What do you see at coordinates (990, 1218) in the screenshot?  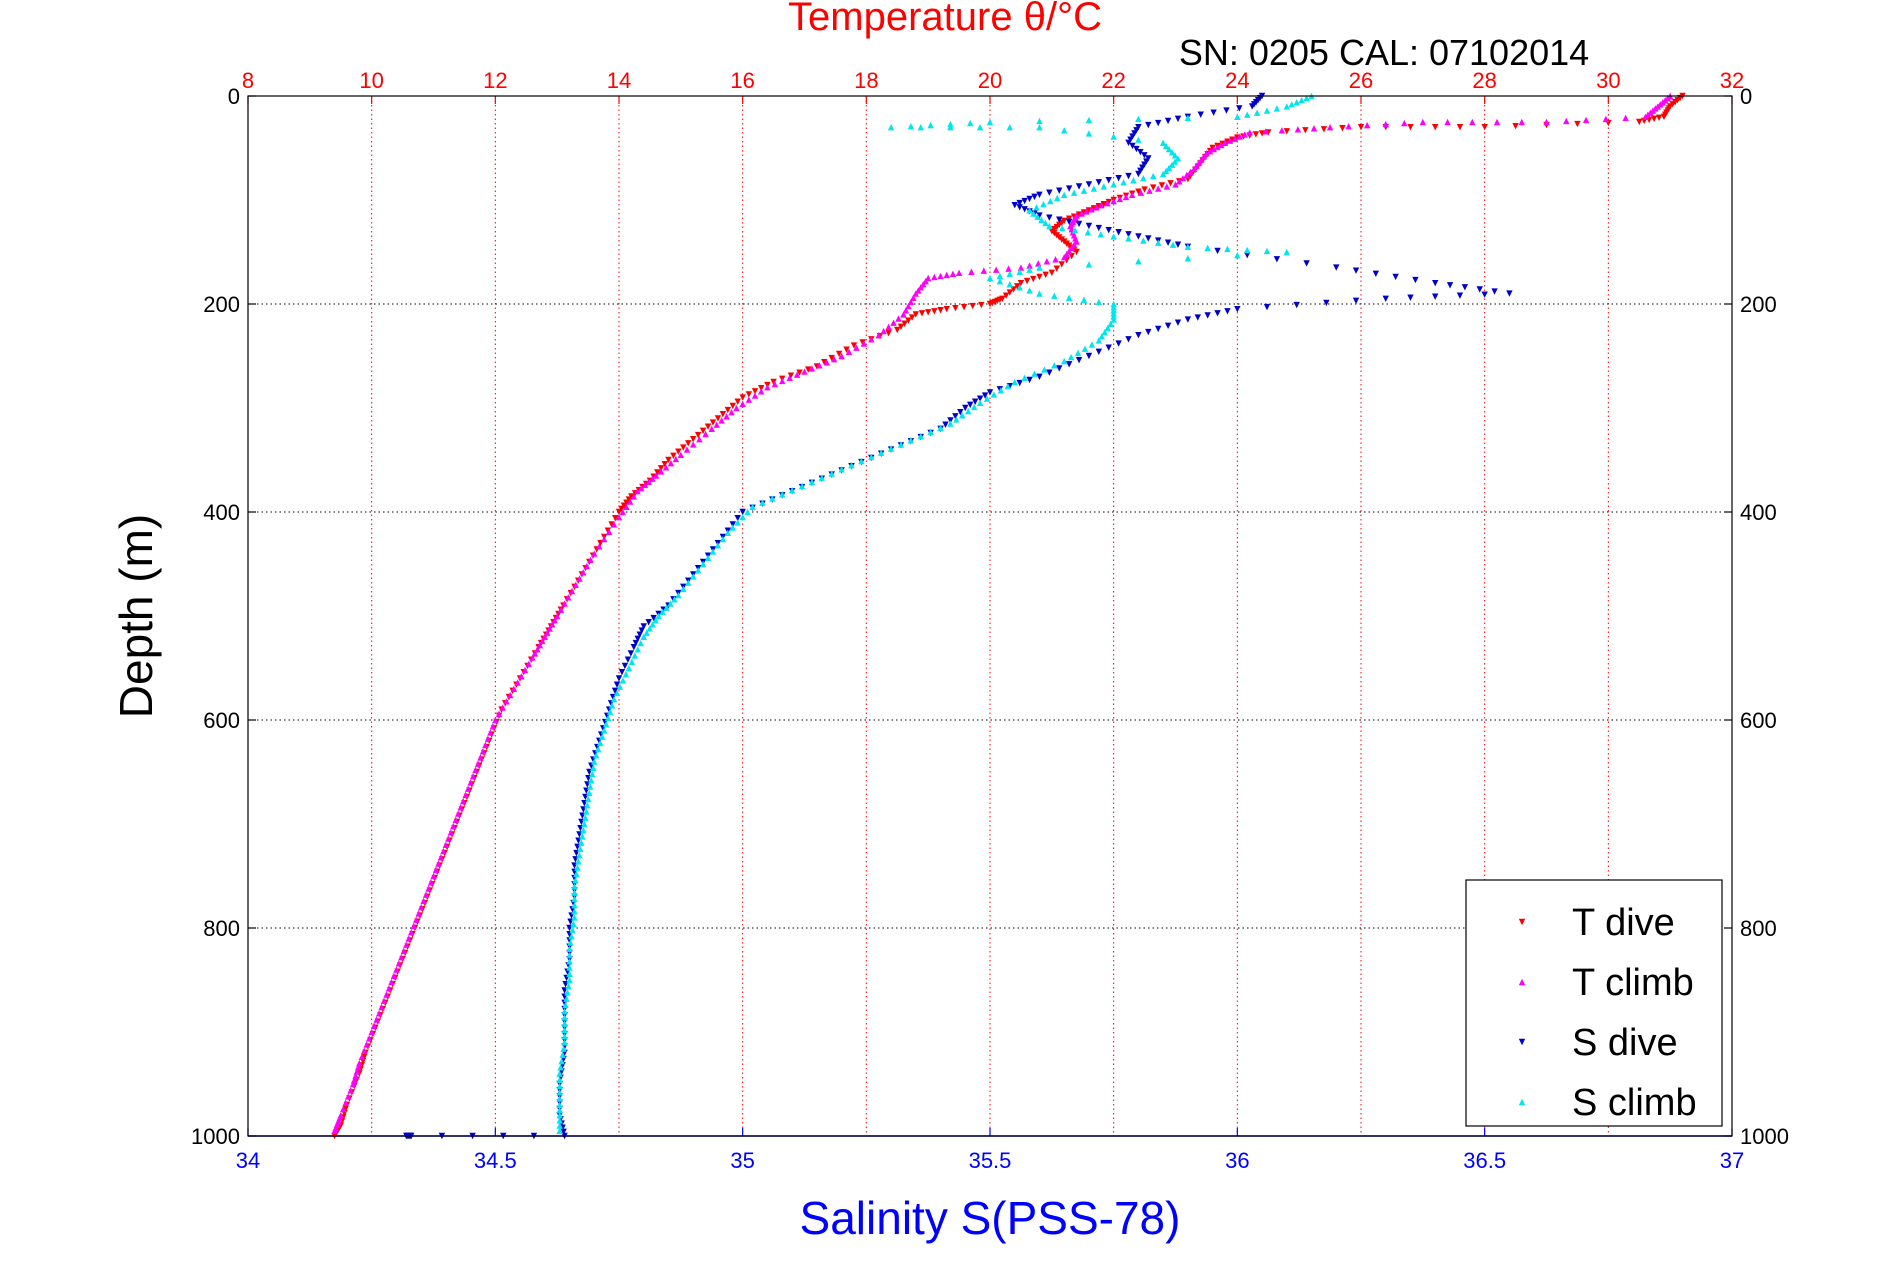 I see `bottom-axis-title: Salinity S(PSS-78)` at bounding box center [990, 1218].